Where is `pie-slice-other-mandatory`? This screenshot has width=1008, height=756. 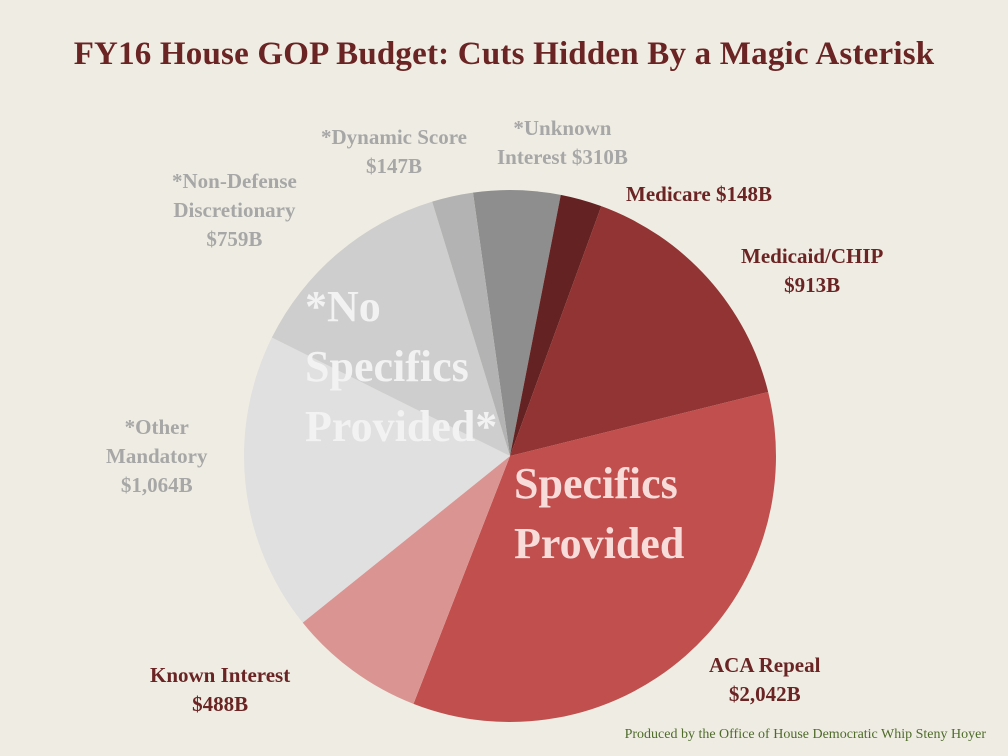 pie-slice-other-mandatory is located at coordinates (377, 480).